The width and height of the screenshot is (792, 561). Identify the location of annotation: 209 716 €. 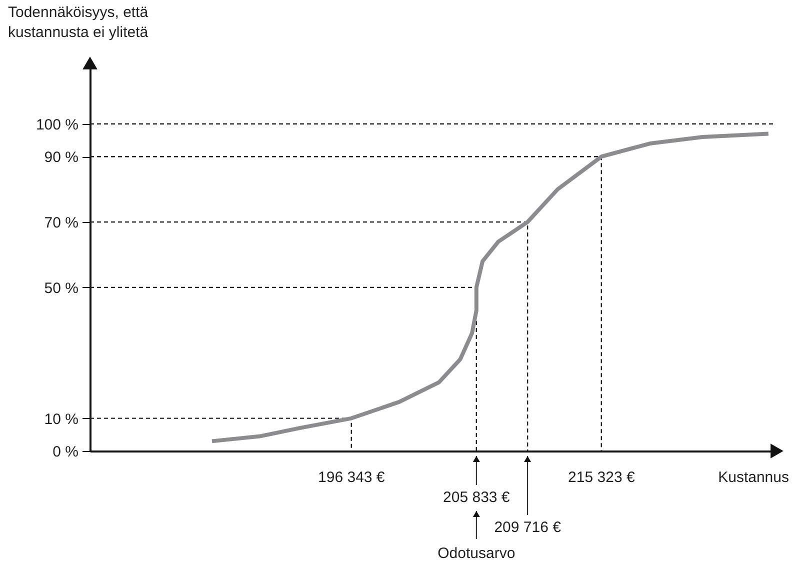
(528, 527).